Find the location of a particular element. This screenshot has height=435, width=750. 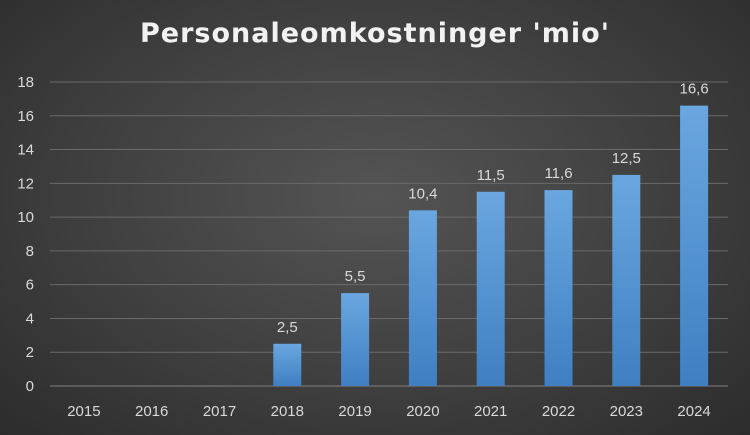

data-label: 10,4 is located at coordinates (422, 193).